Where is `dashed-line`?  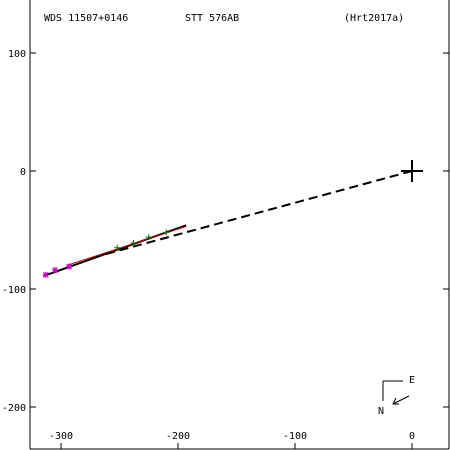 dashed-line is located at coordinates (251, 215).